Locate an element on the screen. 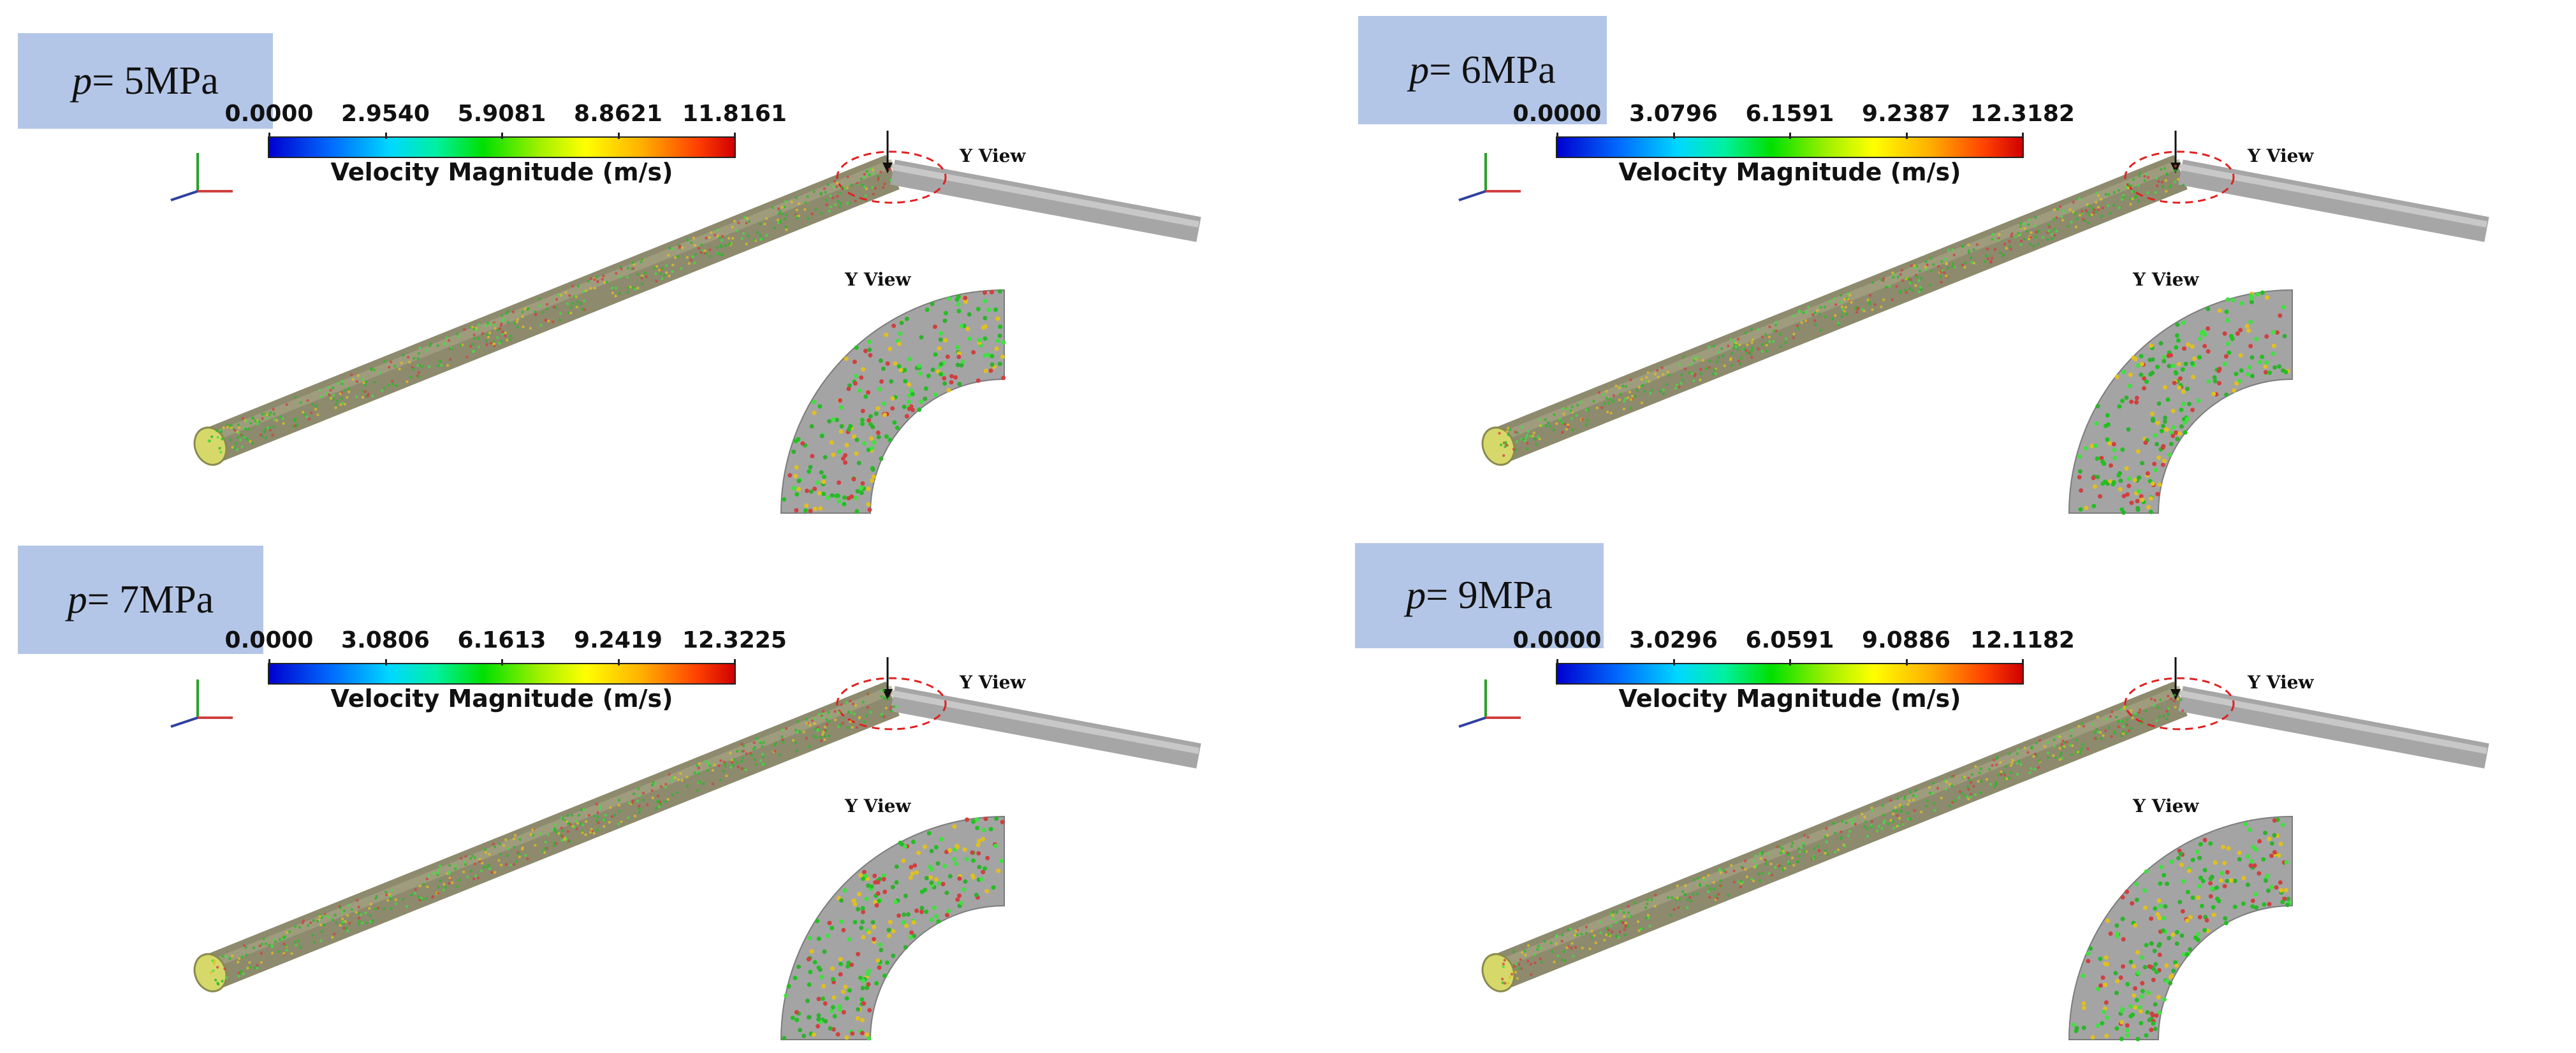  colorbar-tick-label: 6.1591 is located at coordinates (1790, 114).